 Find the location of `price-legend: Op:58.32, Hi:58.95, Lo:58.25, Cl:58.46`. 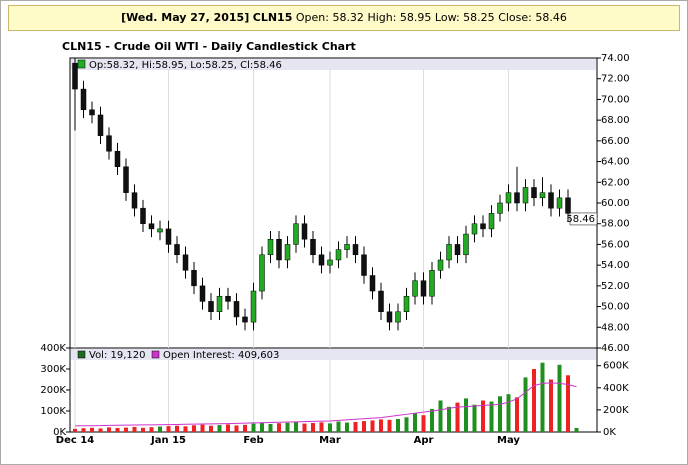

price-legend: Op:58.32, Hi:58.95, Lo:58.25, Cl:58.46 is located at coordinates (185, 65).